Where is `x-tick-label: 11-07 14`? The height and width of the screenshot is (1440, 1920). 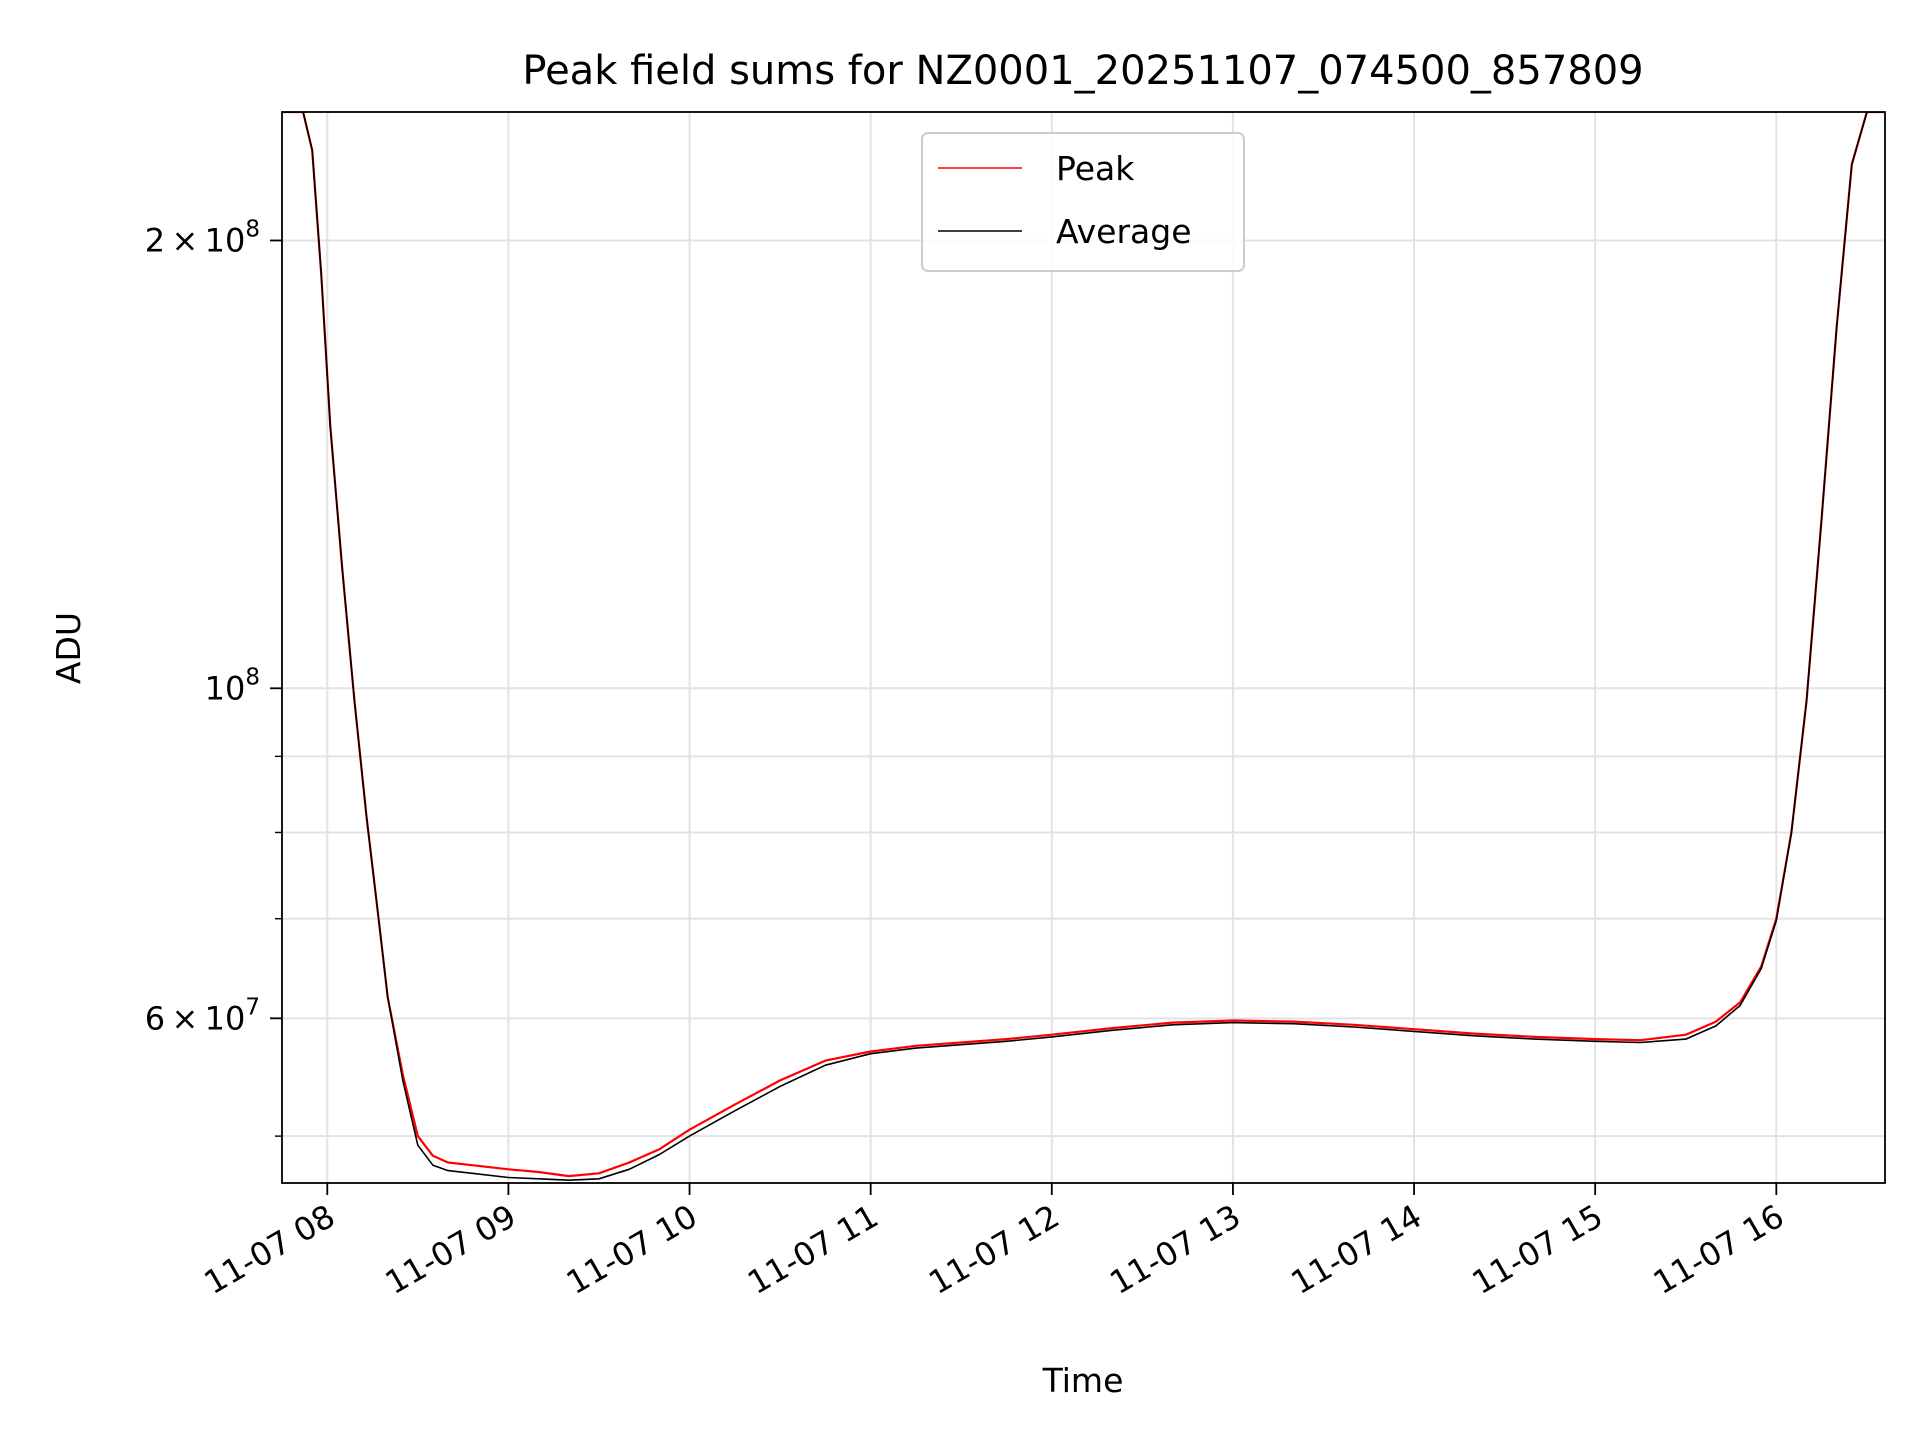 x-tick-label: 11-07 14 is located at coordinates (1356, 1249).